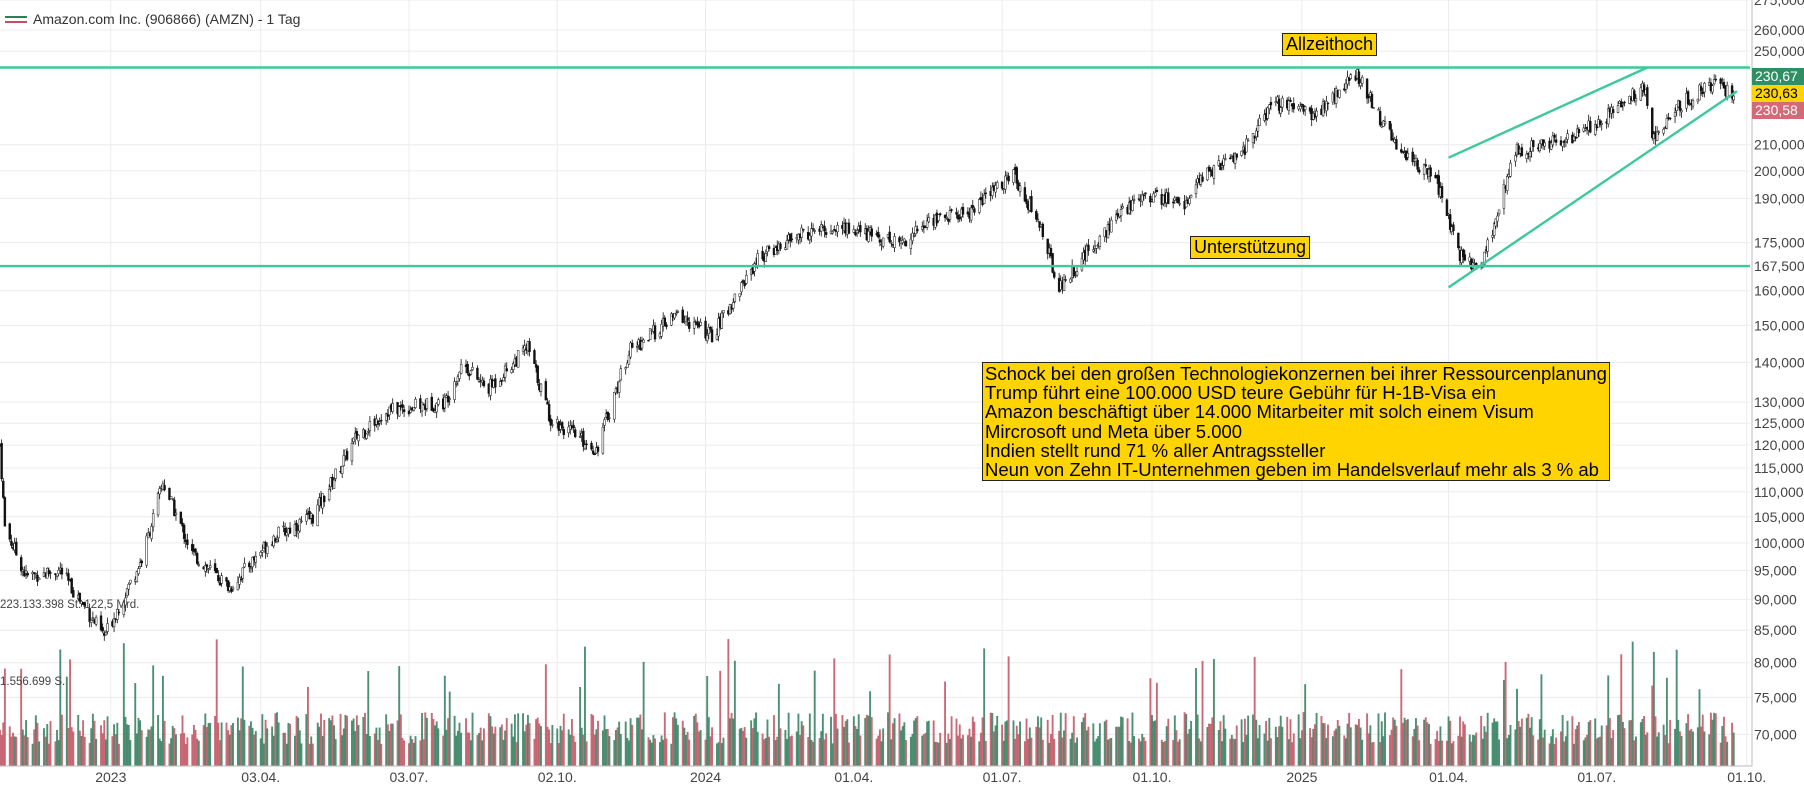  Describe the element at coordinates (1779, 266) in the screenshot. I see `y-tick-label: 167,500` at that location.